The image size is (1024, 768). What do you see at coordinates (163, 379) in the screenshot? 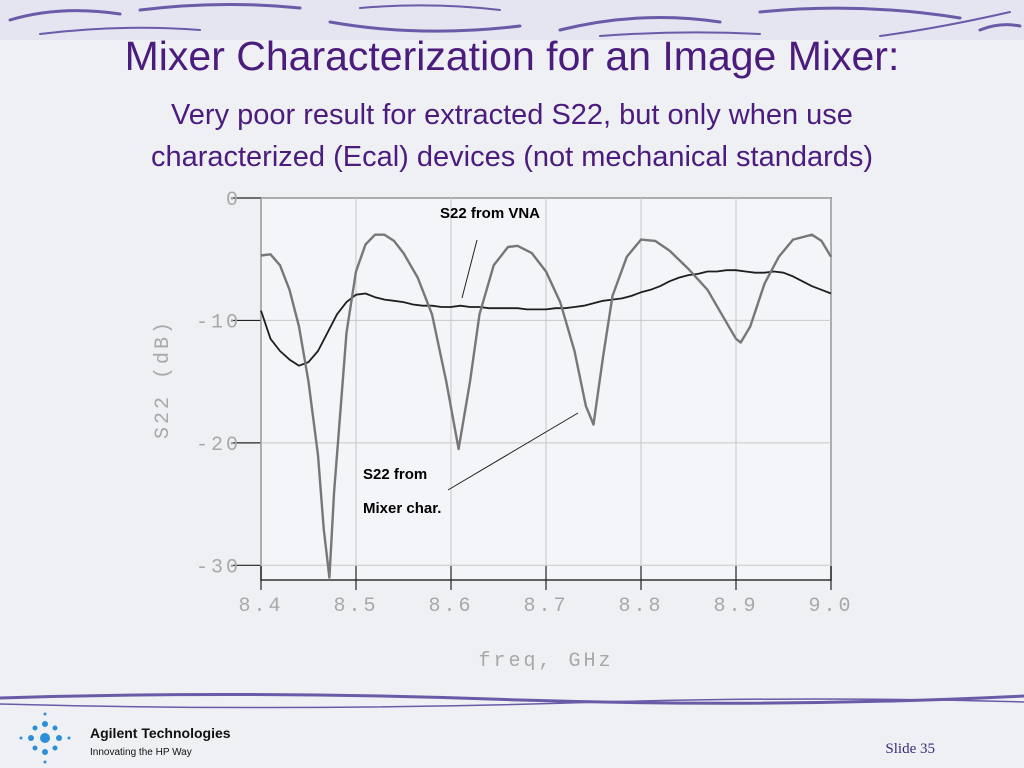
I see `y-axis-label: S22 (dB)` at bounding box center [163, 379].